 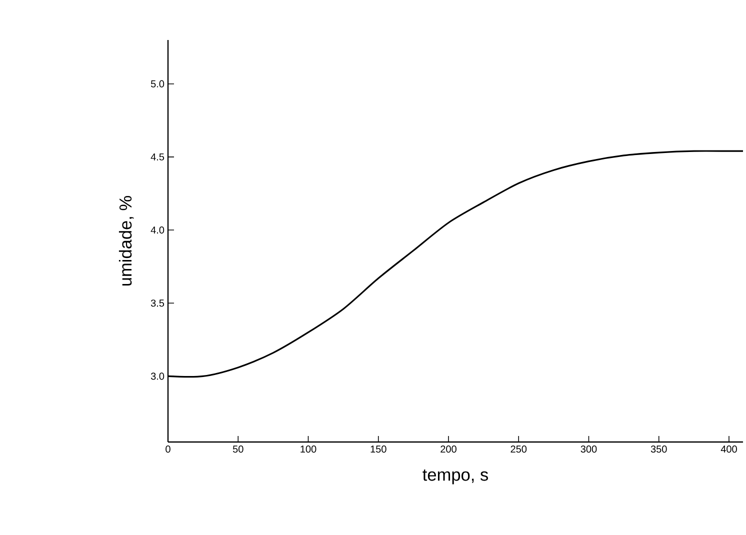 What do you see at coordinates (157, 230) in the screenshot?
I see `y-tick-label: 4.0` at bounding box center [157, 230].